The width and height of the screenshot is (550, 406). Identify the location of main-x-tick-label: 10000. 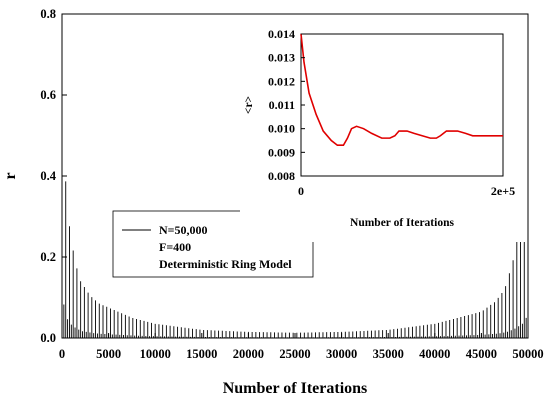
(155, 354).